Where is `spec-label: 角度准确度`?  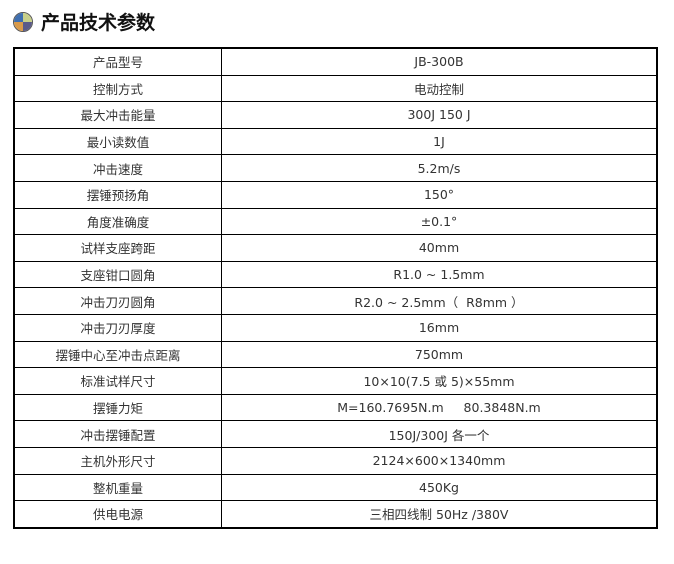
spec-label: 角度准确度 is located at coordinates (117, 221).